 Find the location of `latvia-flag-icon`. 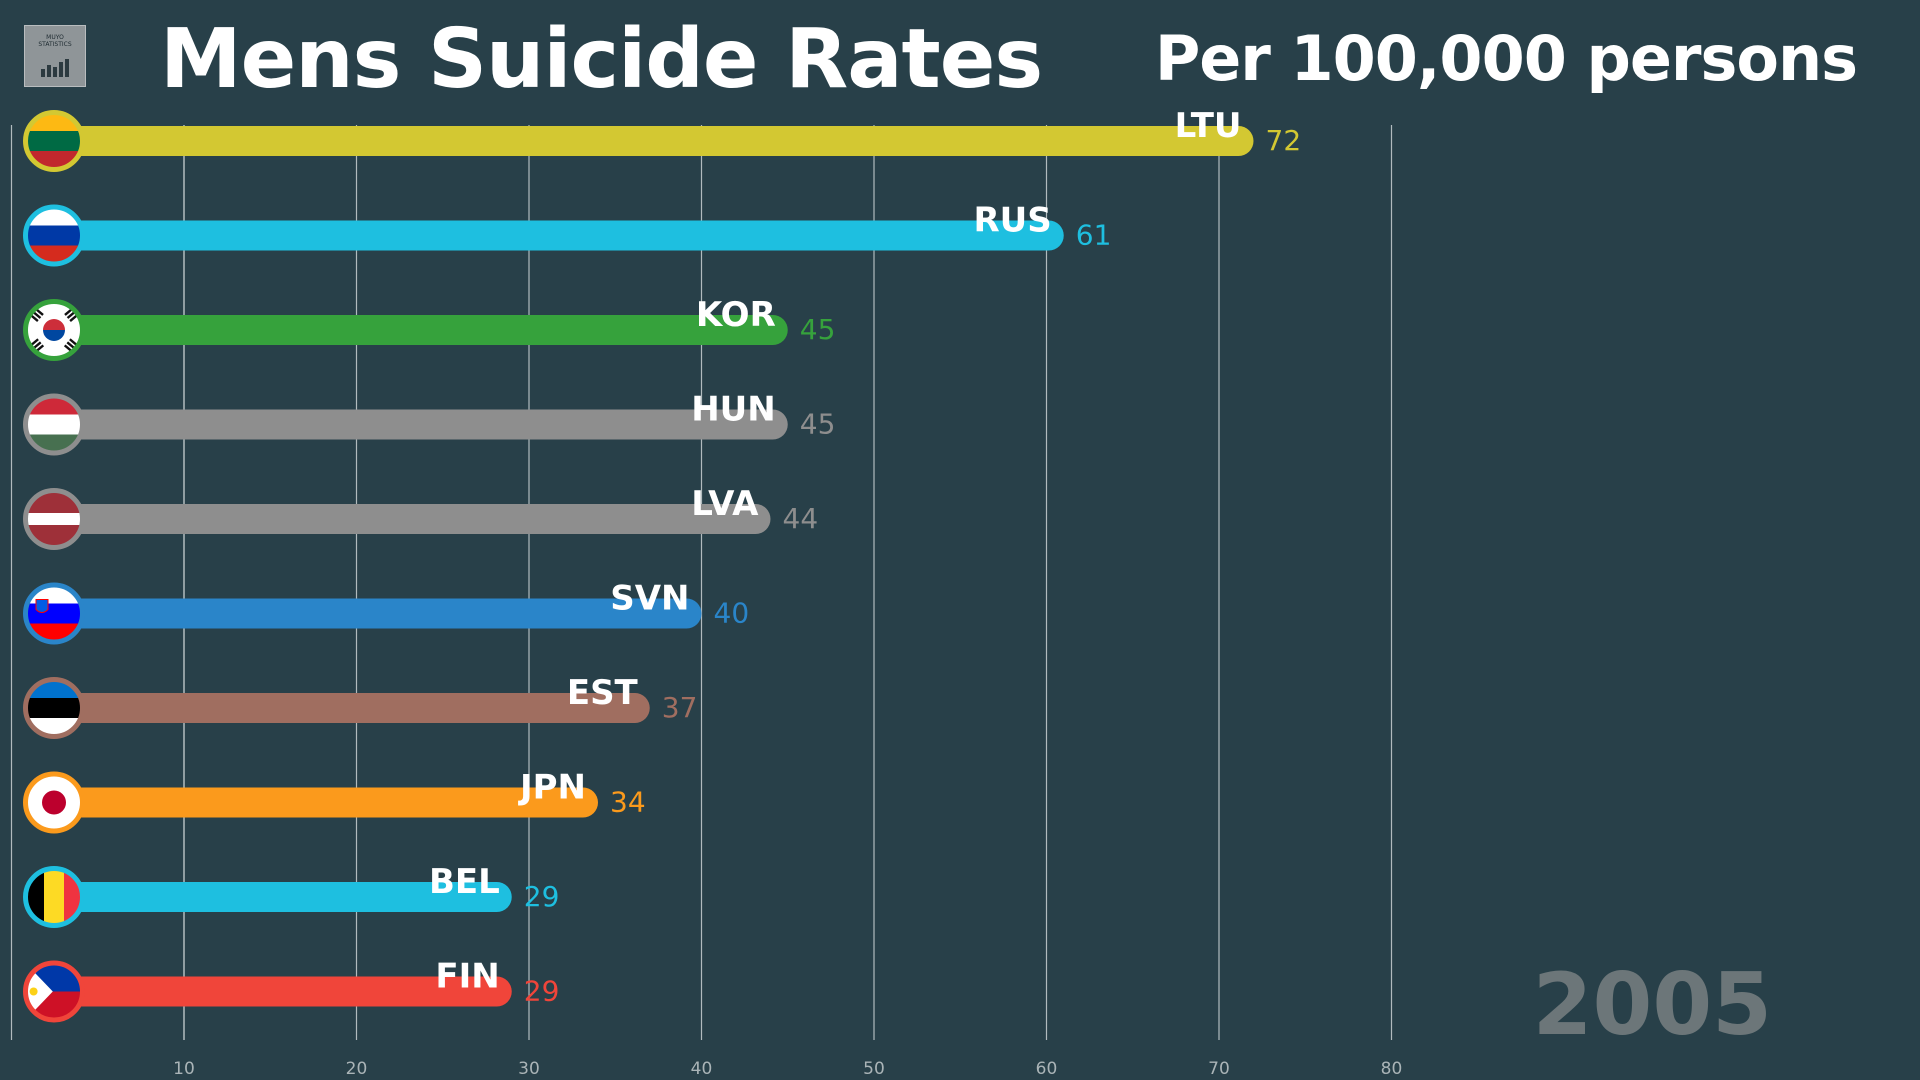

latvia-flag-icon is located at coordinates (54, 519).